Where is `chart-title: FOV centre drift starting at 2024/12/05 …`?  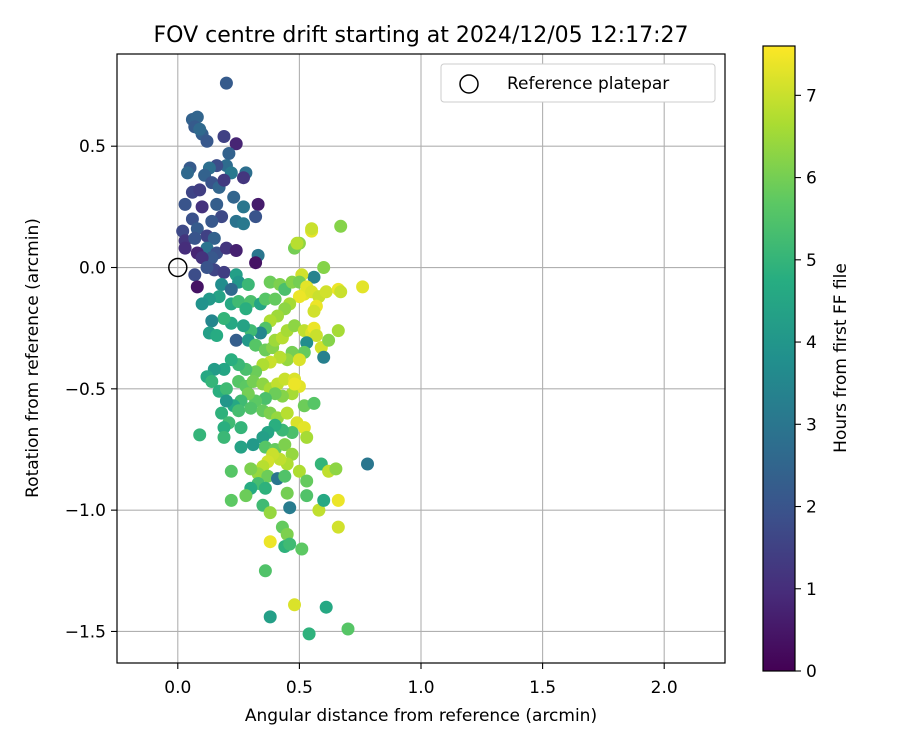
chart-title: FOV centre drift starting at 2024/12/05 … is located at coordinates (421, 35).